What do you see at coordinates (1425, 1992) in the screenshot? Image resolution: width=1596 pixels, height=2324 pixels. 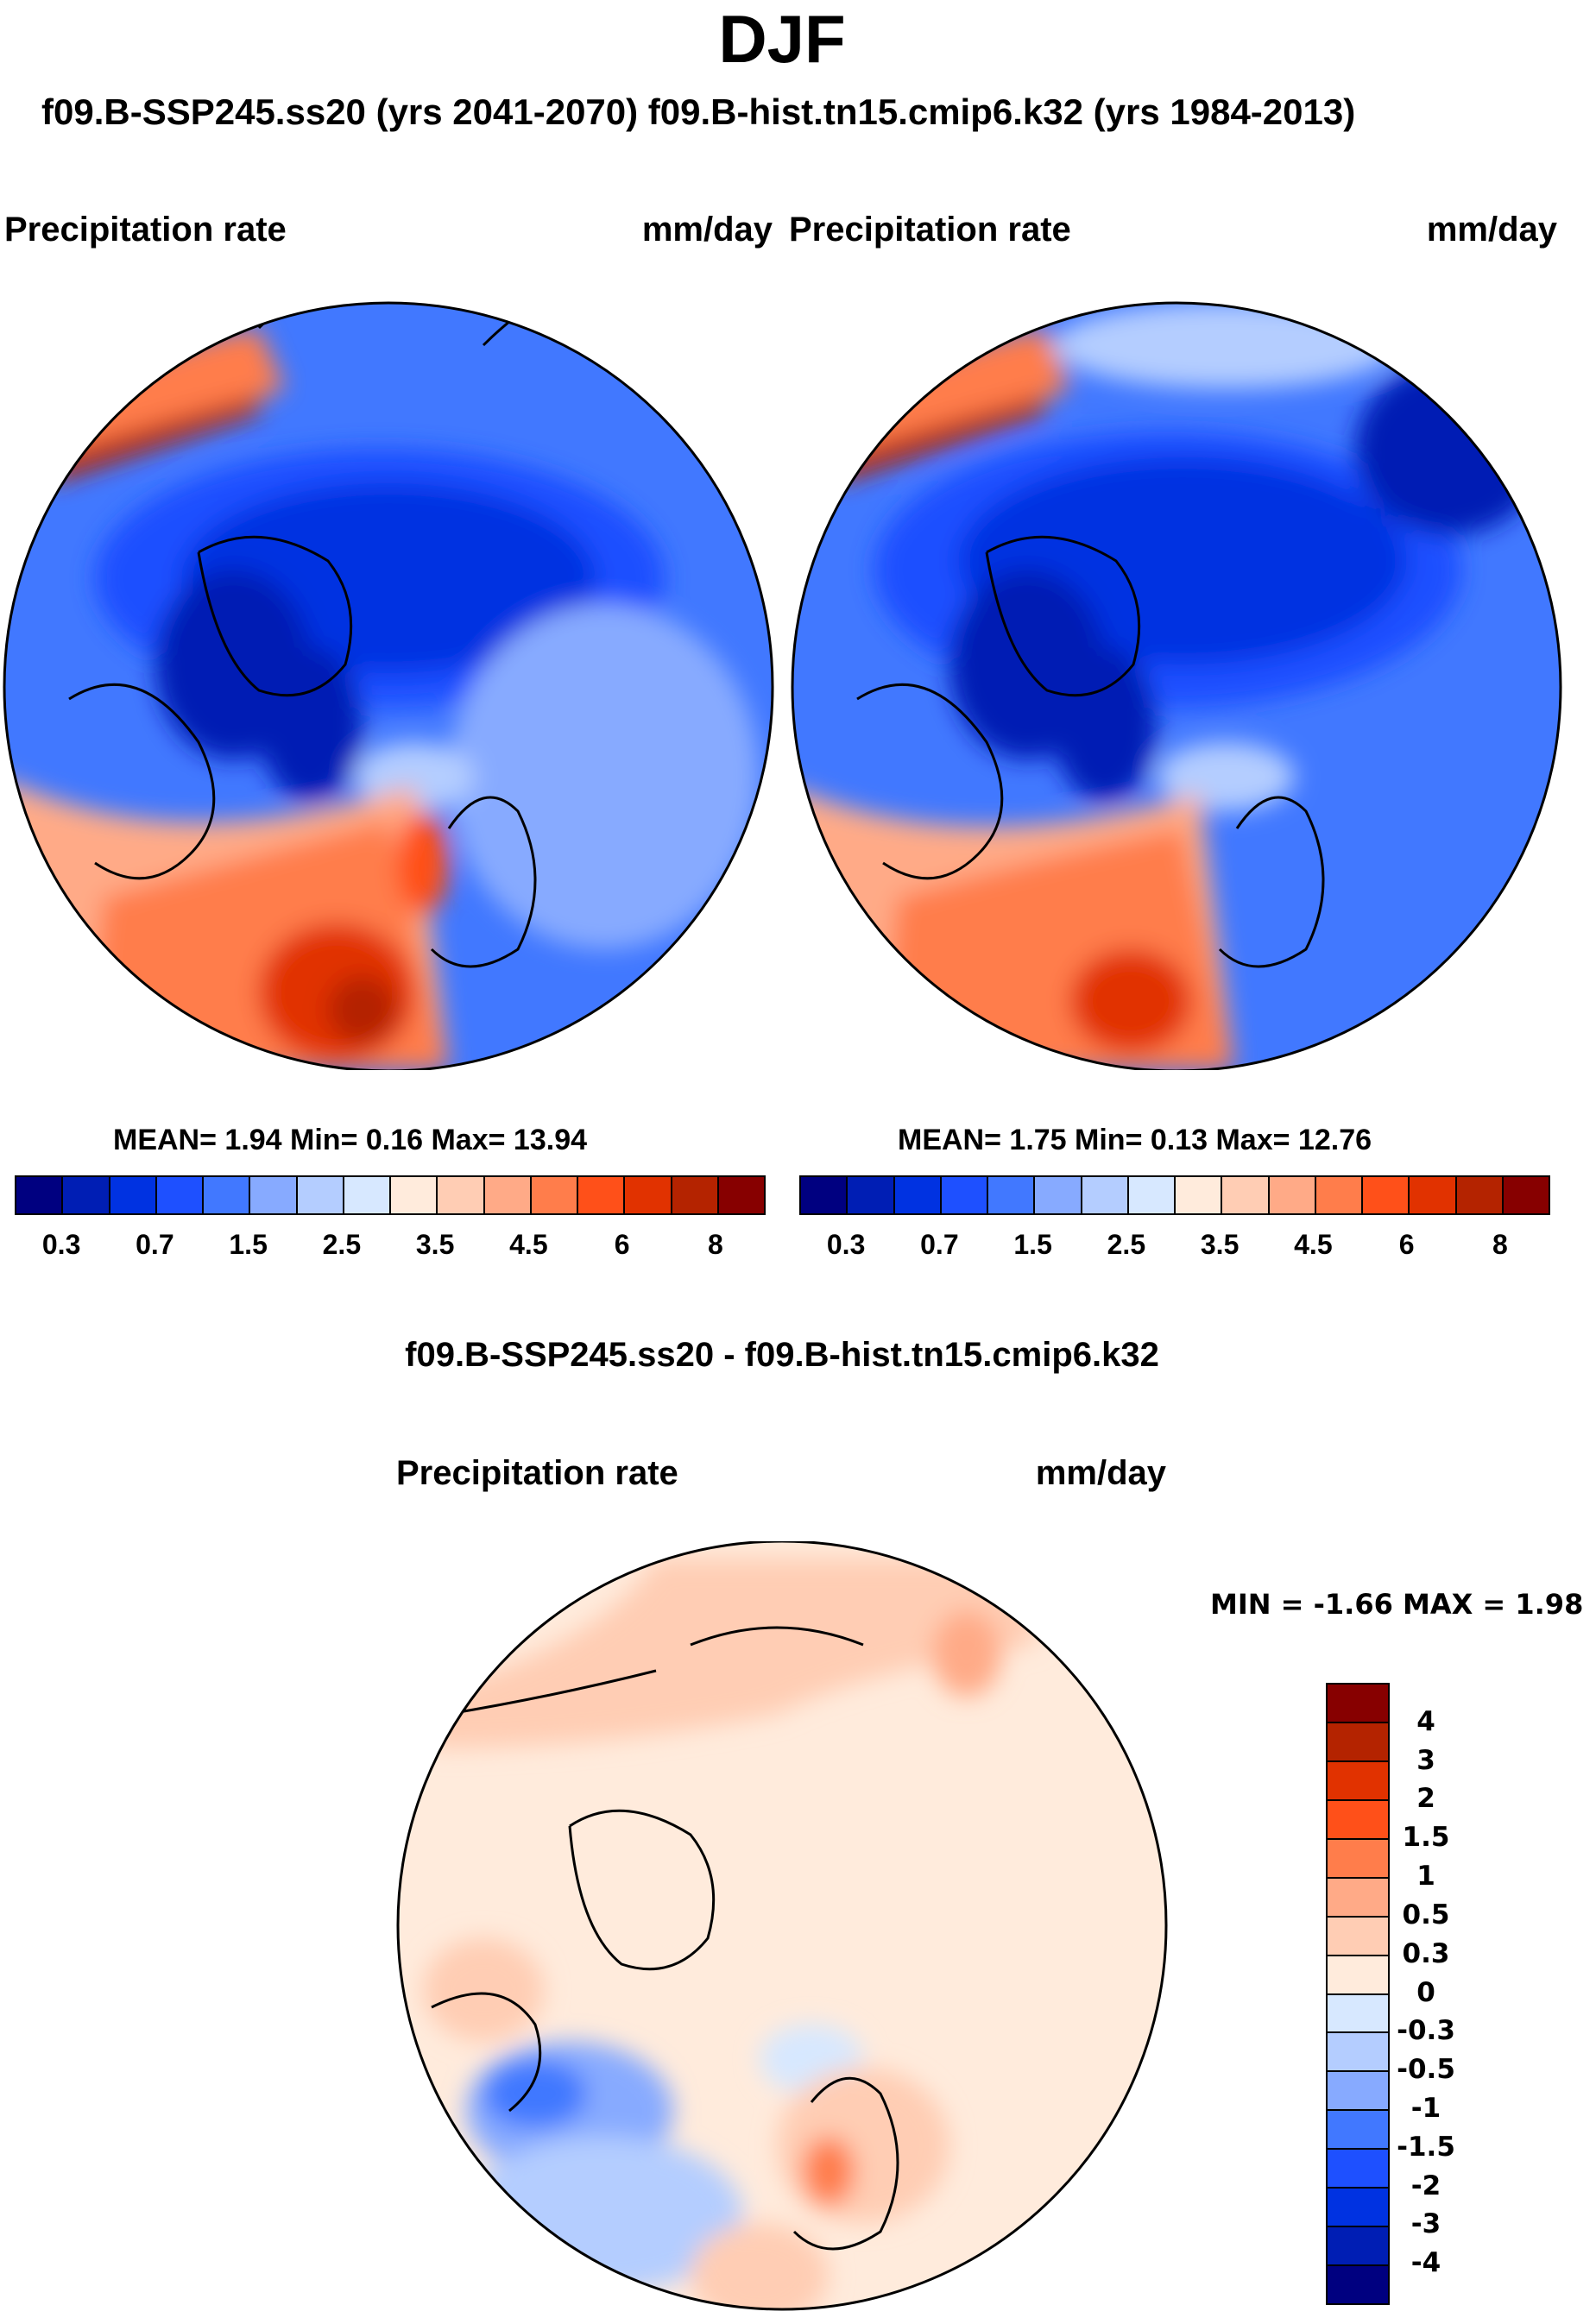 I see `colorbar-label: 0` at bounding box center [1425, 1992].